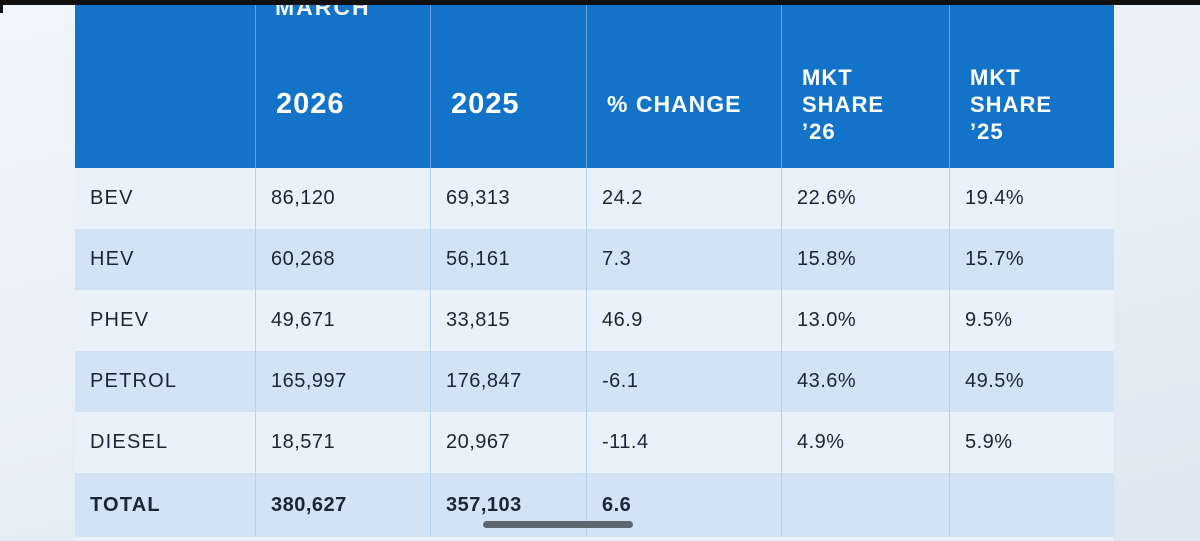 The width and height of the screenshot is (1200, 541). Describe the element at coordinates (558, 524) in the screenshot. I see `horizontal-scrollbar-thumb` at that location.